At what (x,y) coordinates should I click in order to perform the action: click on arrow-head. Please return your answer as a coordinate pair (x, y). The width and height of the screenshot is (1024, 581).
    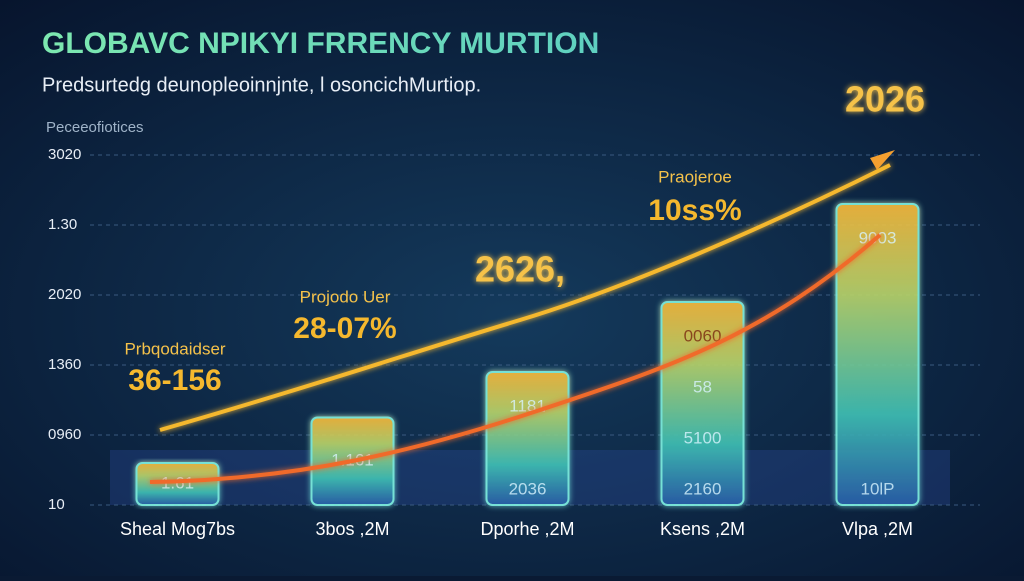
    Looking at the image, I should click on (882, 160).